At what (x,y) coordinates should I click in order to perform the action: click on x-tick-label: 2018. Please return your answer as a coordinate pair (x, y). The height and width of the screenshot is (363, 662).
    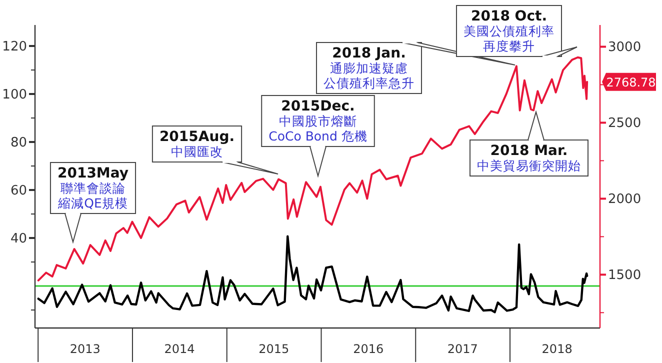
    Looking at the image, I should click on (557, 349).